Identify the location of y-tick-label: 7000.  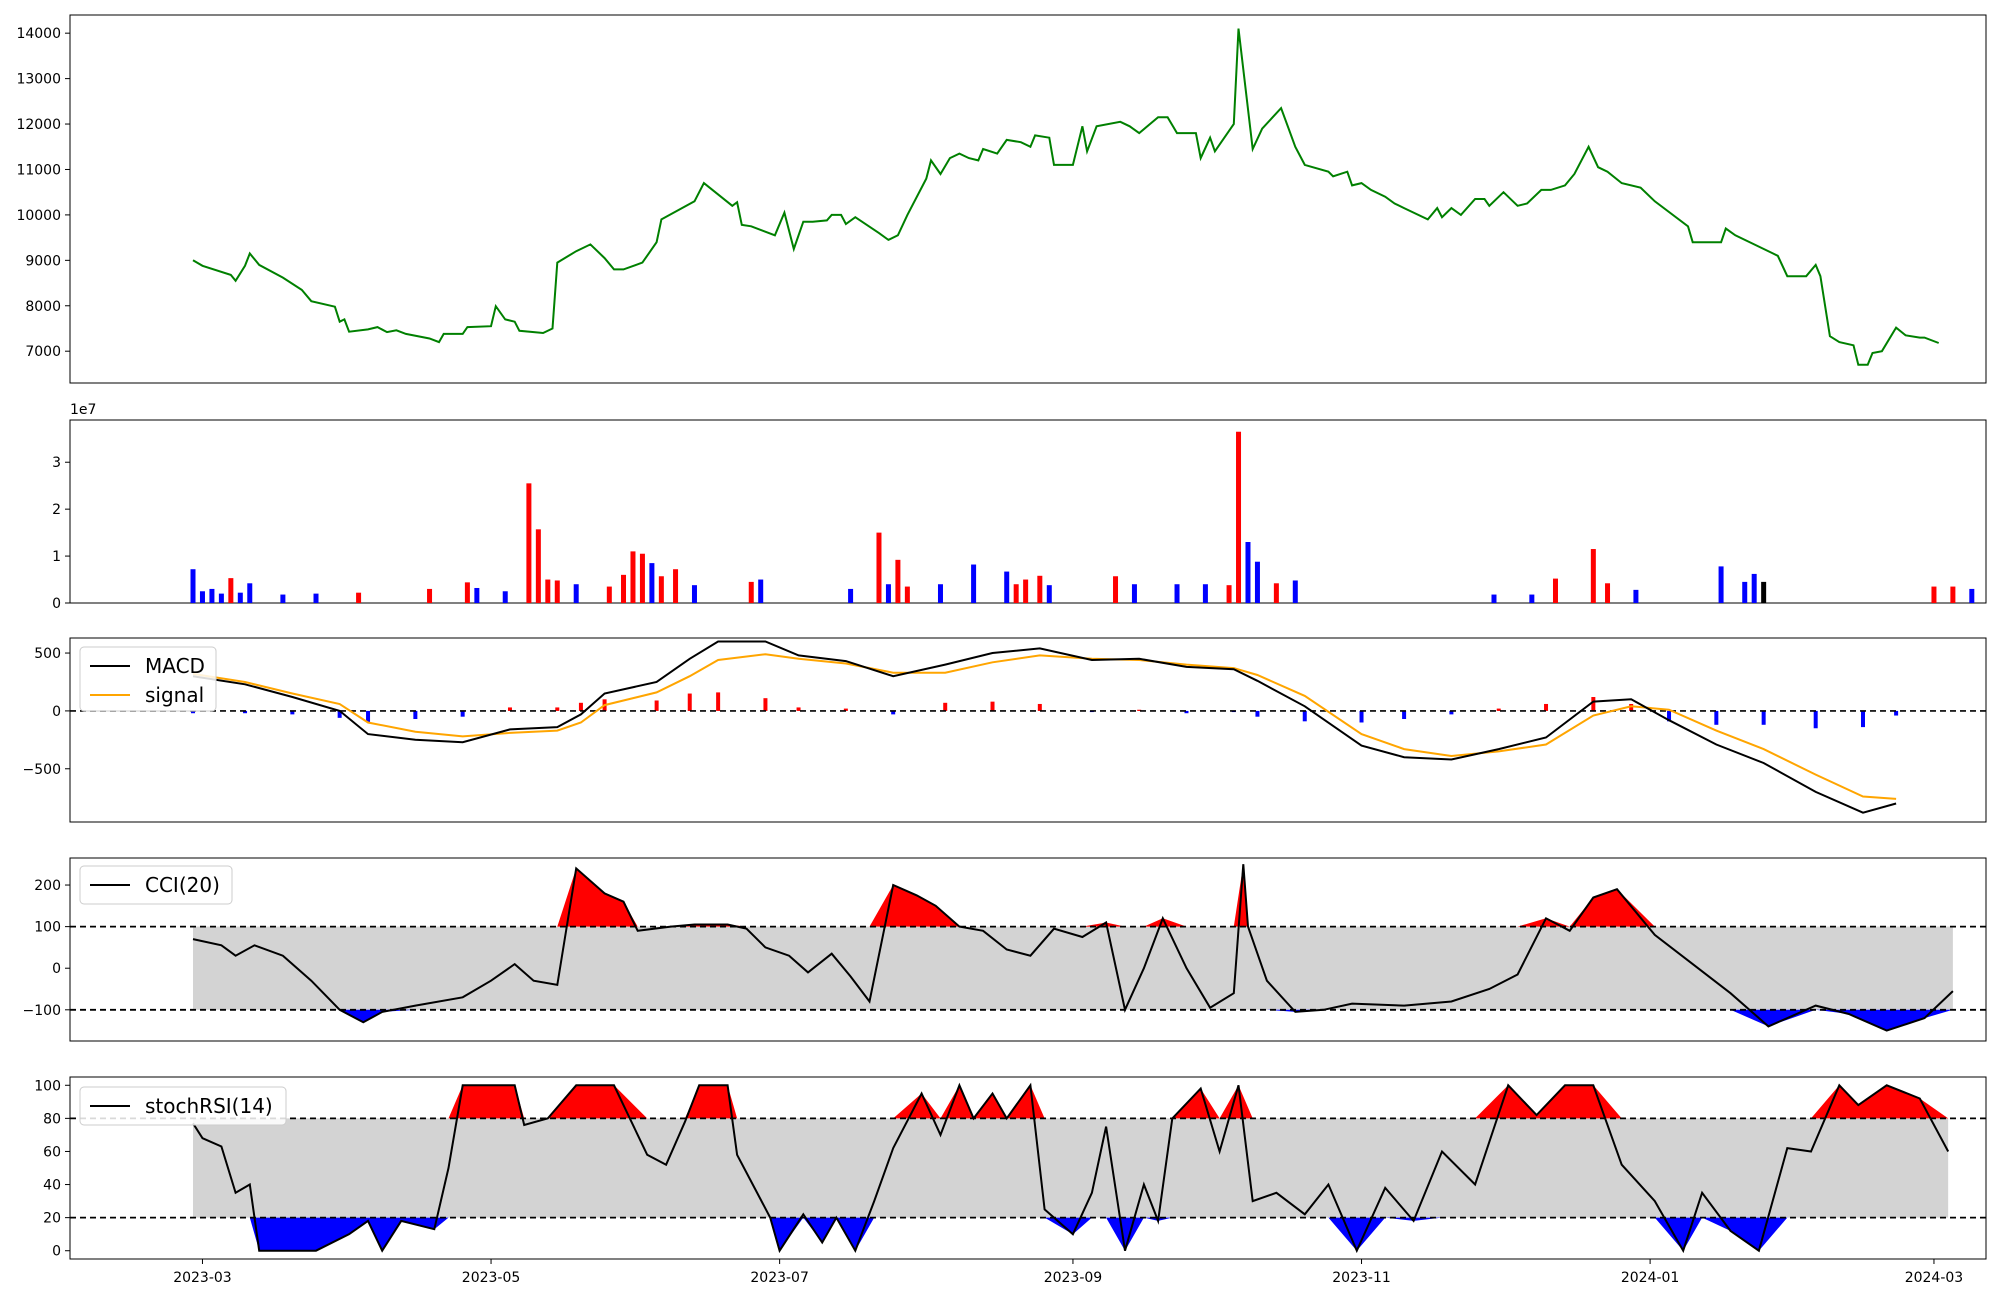
(43, 352).